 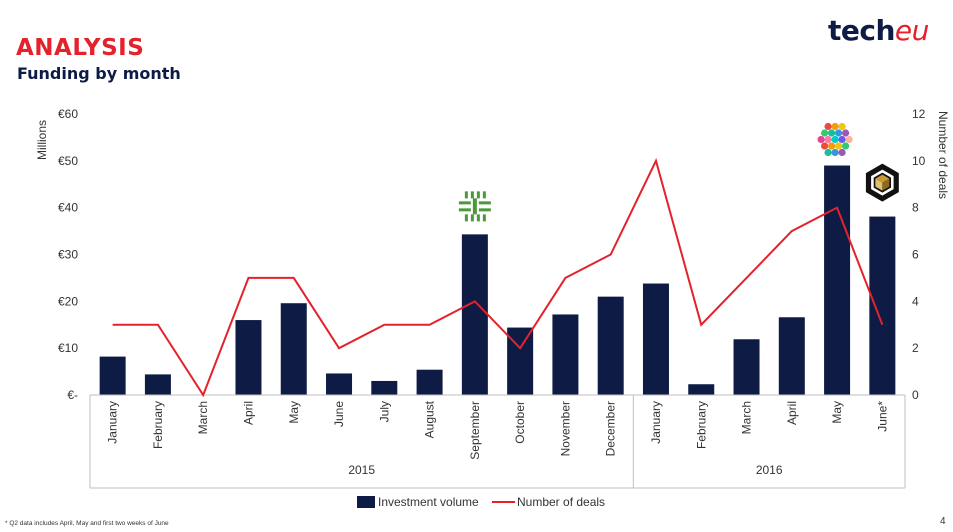 What do you see at coordinates (919, 114) in the screenshot?
I see `right-tick-label: 12` at bounding box center [919, 114].